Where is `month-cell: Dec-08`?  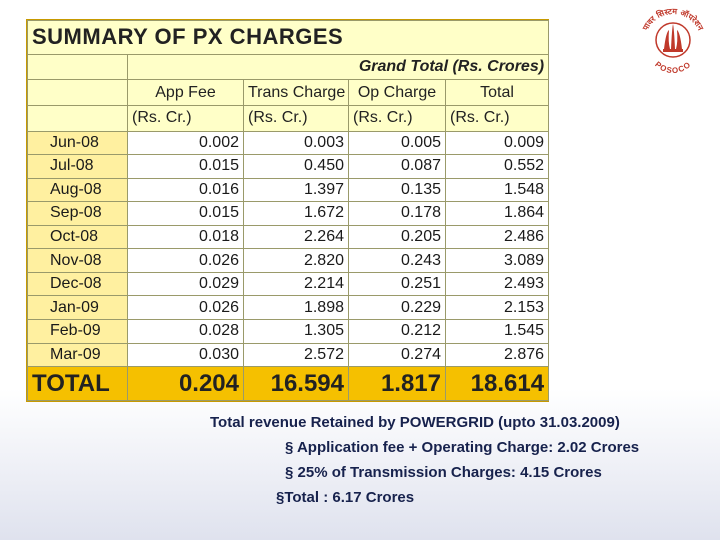
month-cell: Dec-08 is located at coordinates (77, 284).